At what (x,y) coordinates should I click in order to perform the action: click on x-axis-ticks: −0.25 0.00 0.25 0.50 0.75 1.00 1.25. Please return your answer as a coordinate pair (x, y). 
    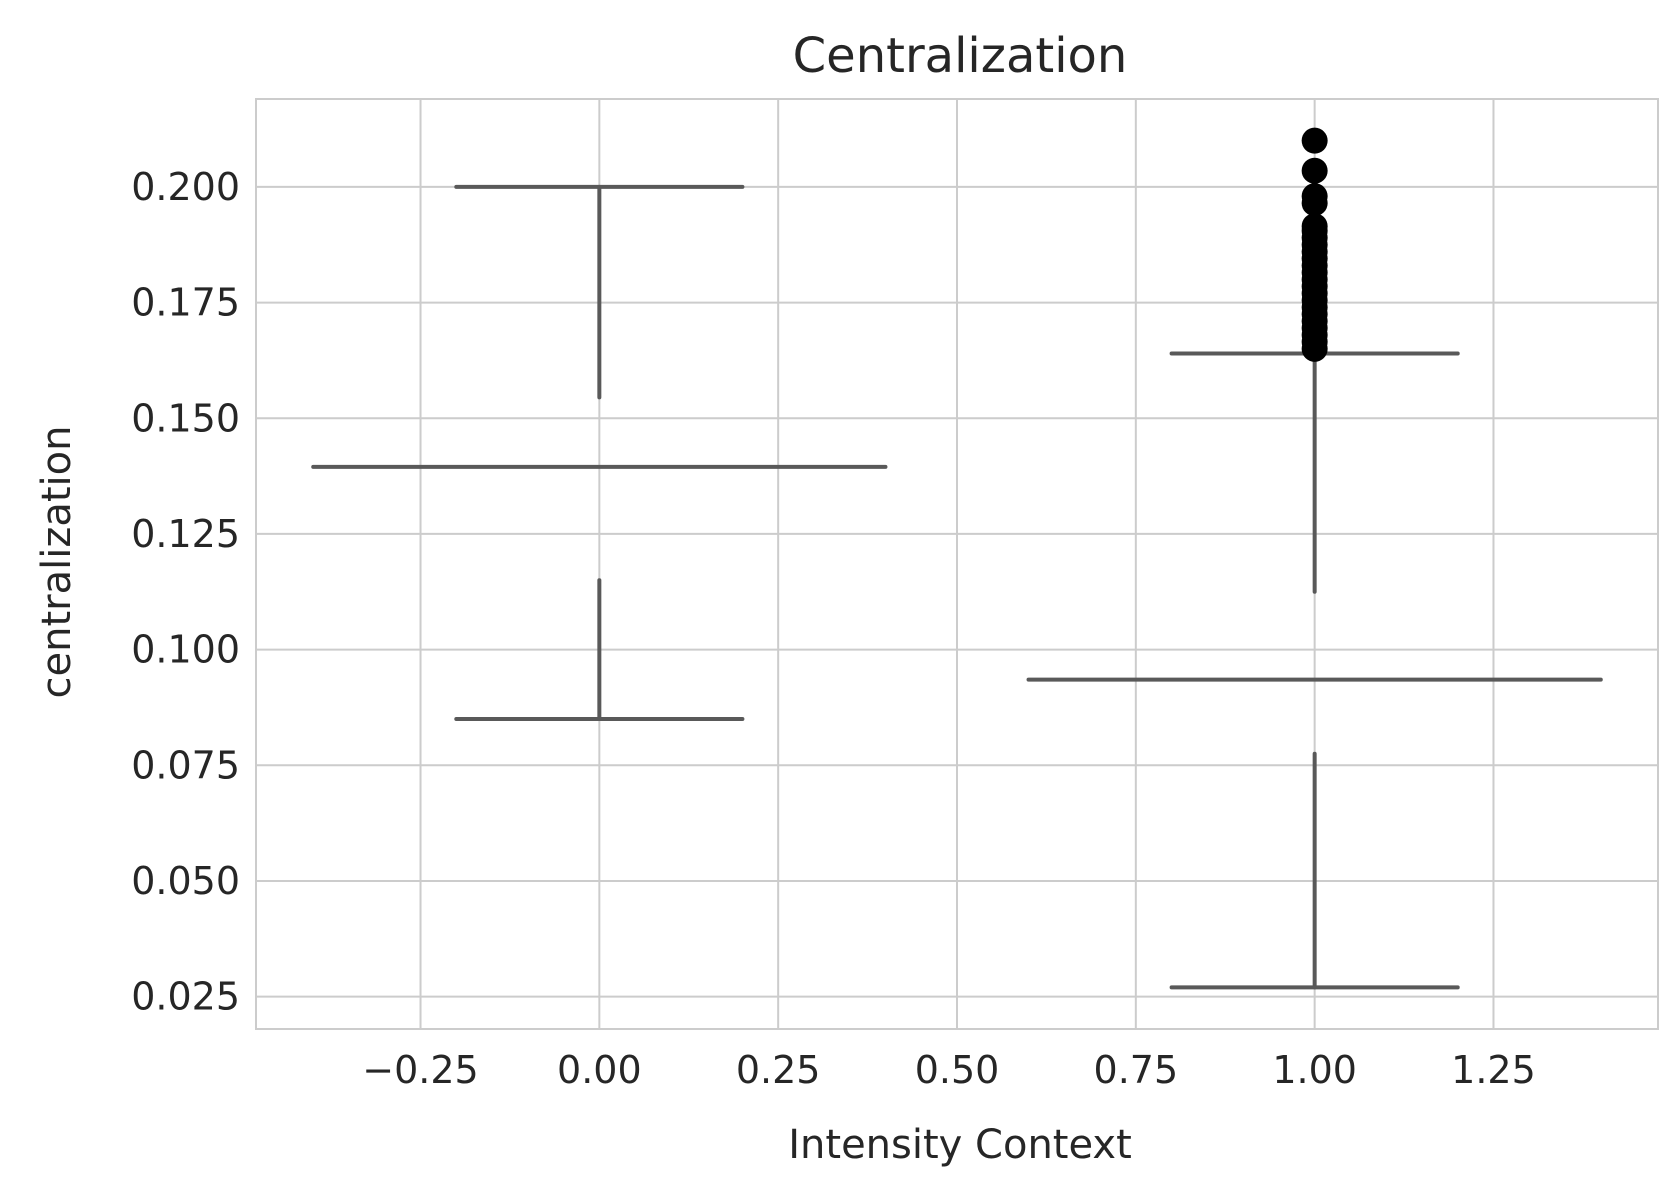
    Looking at the image, I should click on (948, 1070).